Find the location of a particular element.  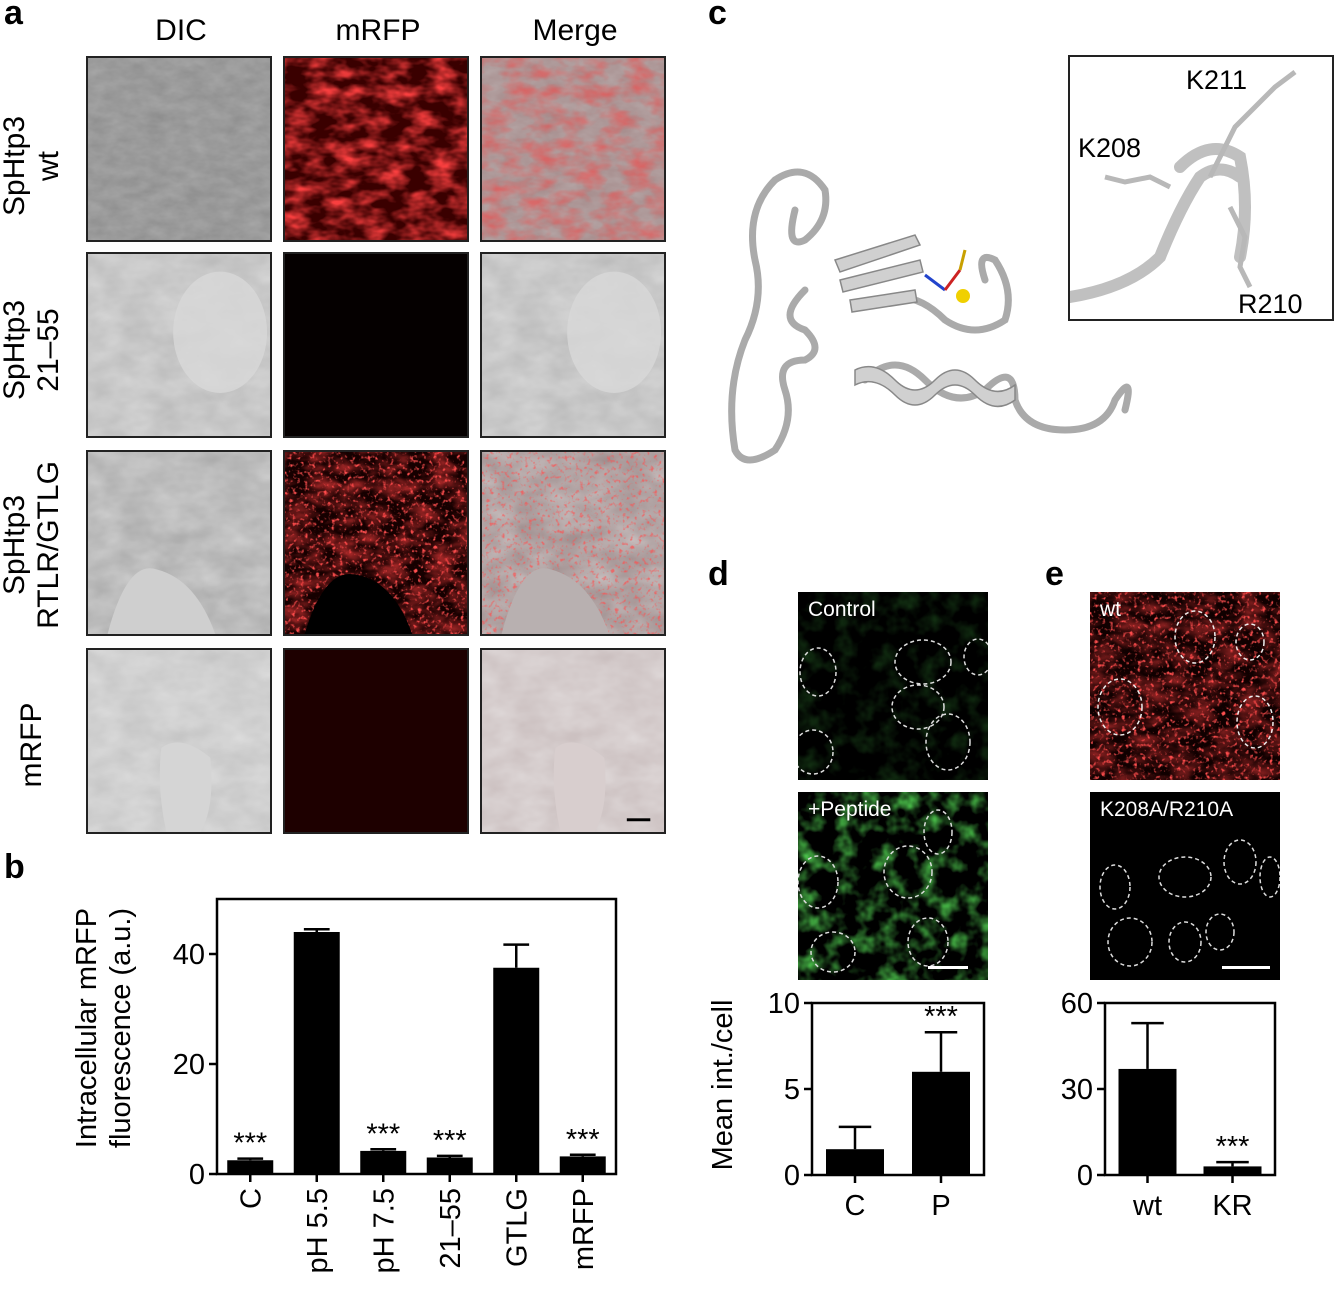

micrograph-k208a-r210a: K208A/R210A is located at coordinates (1185, 886).